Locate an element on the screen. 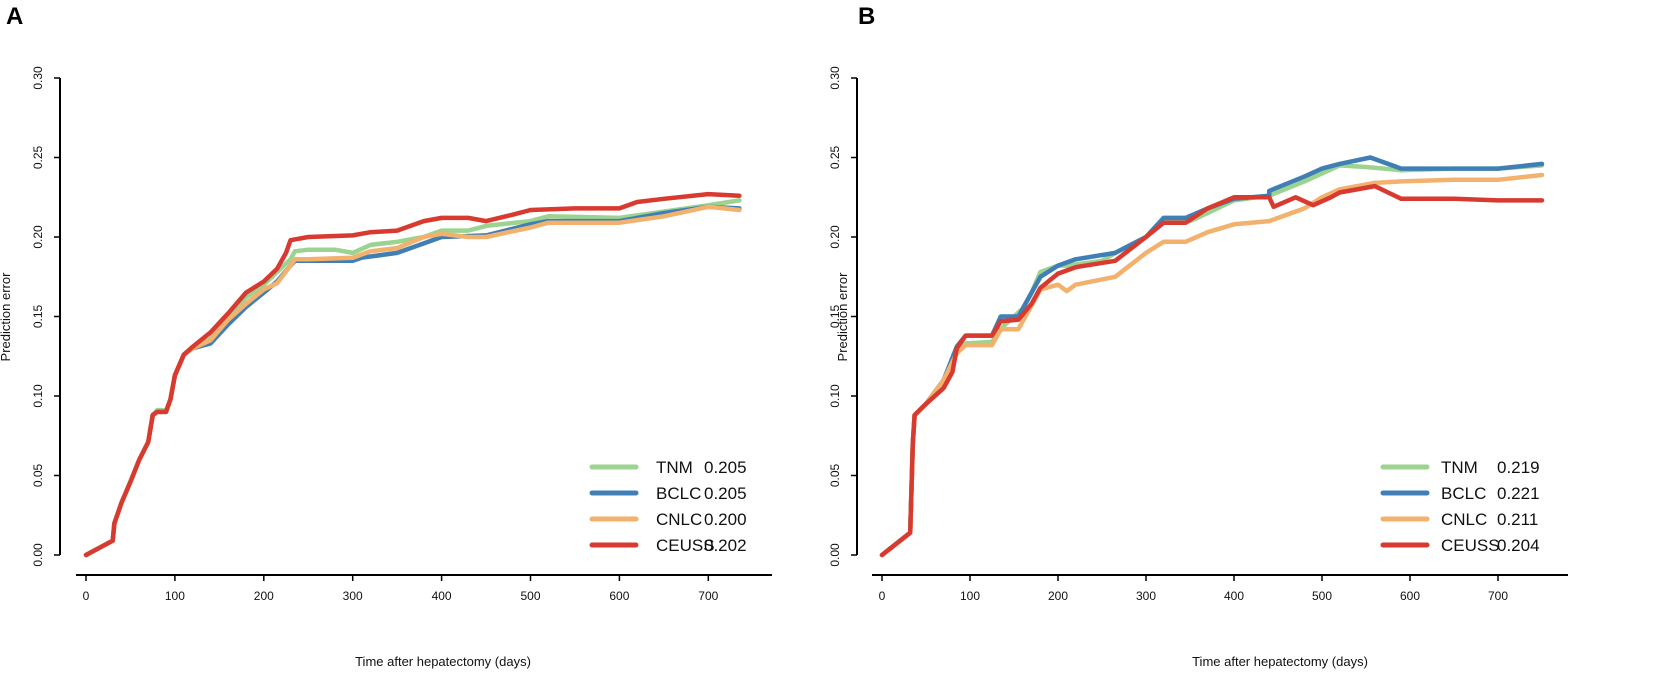 Image resolution: width=1654 pixels, height=673 pixels. panel-b-legend-label-cnlc: CNLC is located at coordinates (1464, 519).